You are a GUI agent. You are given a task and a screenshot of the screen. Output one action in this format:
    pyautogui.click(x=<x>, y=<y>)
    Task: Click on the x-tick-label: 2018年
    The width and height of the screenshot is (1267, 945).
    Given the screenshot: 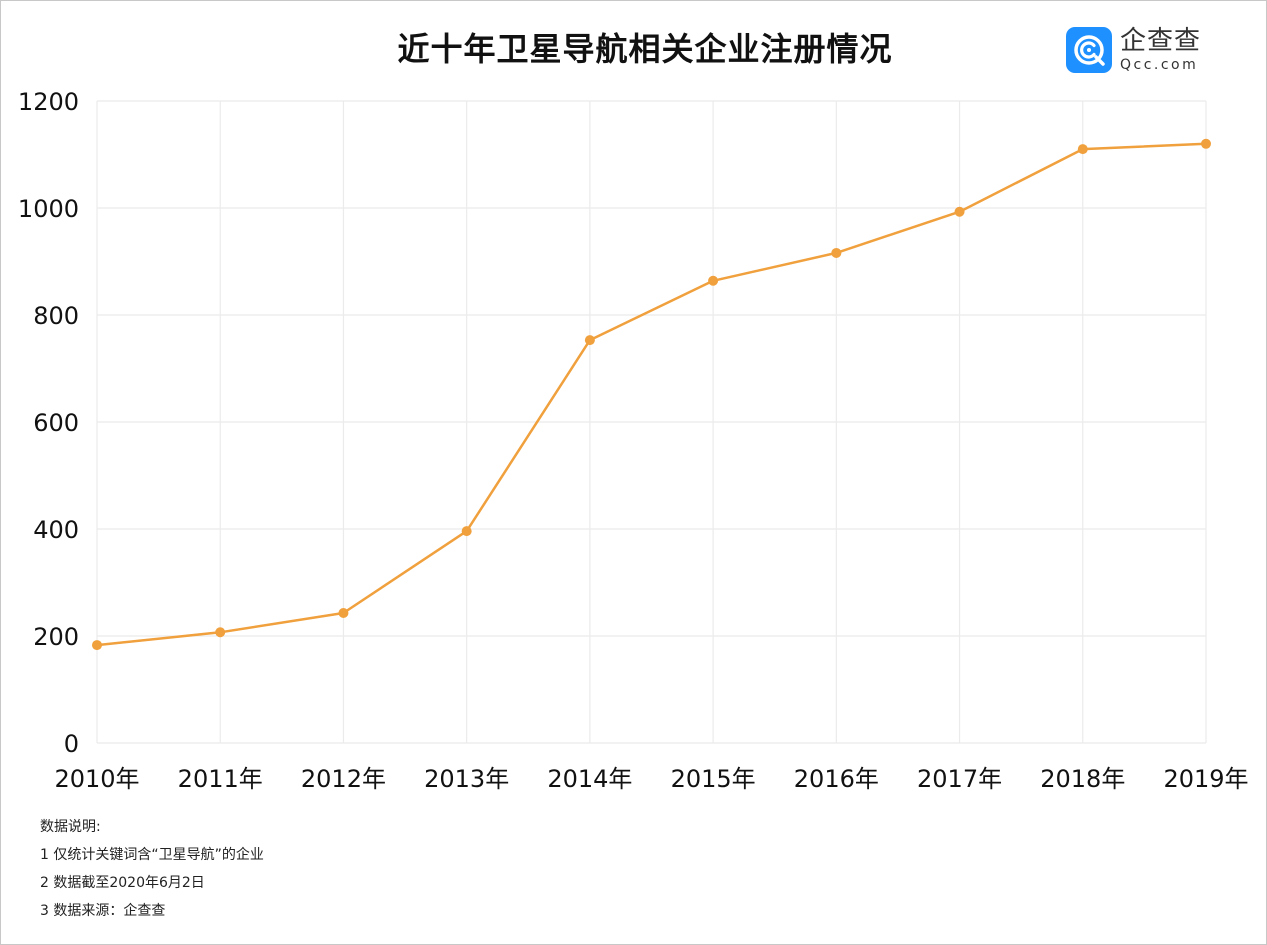 What is the action you would take?
    pyautogui.click(x=1082, y=779)
    